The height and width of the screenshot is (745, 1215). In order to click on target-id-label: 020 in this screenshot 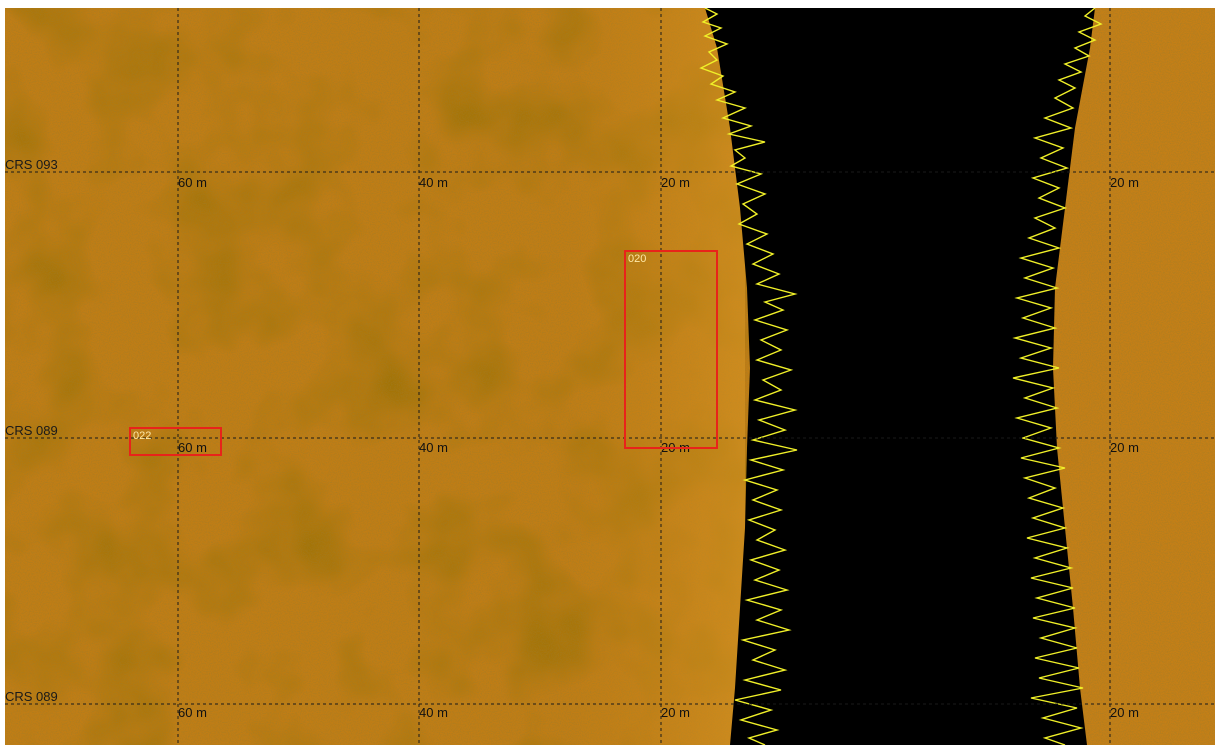, I will do `click(637, 259)`.